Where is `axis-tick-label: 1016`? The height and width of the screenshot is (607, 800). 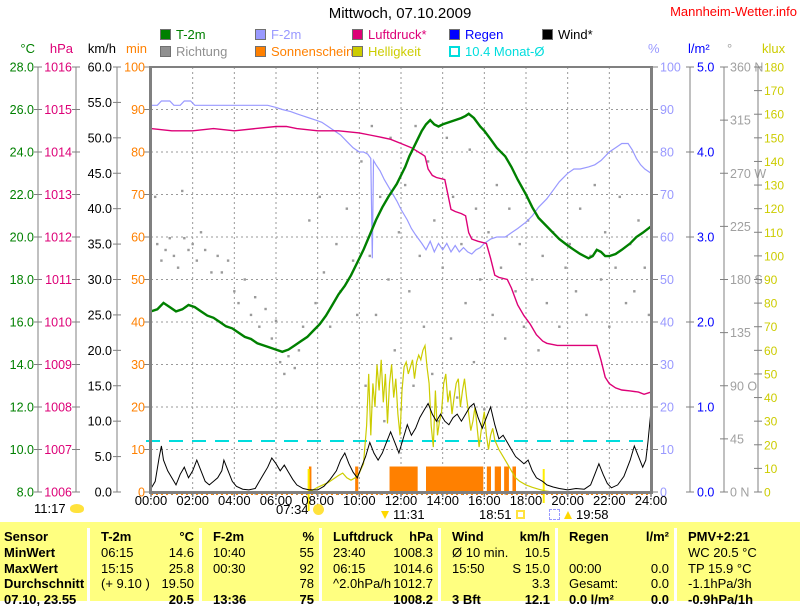
axis-tick-label: 1016 is located at coordinates (58, 68).